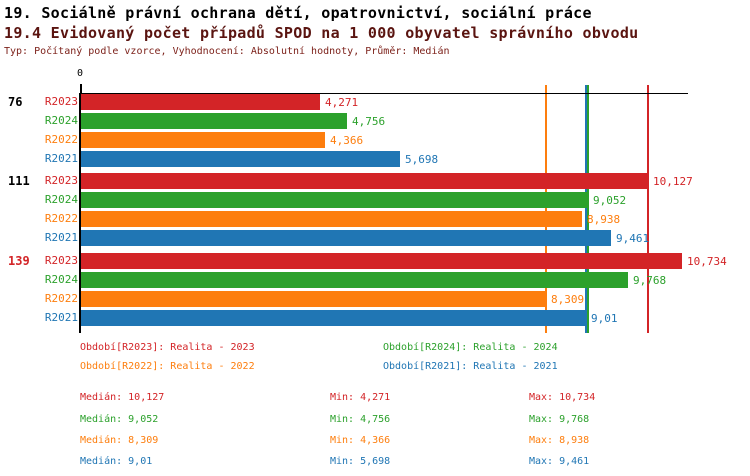  I want to click on stat-median-r2022: Medián: 8,309, so click(119, 440).